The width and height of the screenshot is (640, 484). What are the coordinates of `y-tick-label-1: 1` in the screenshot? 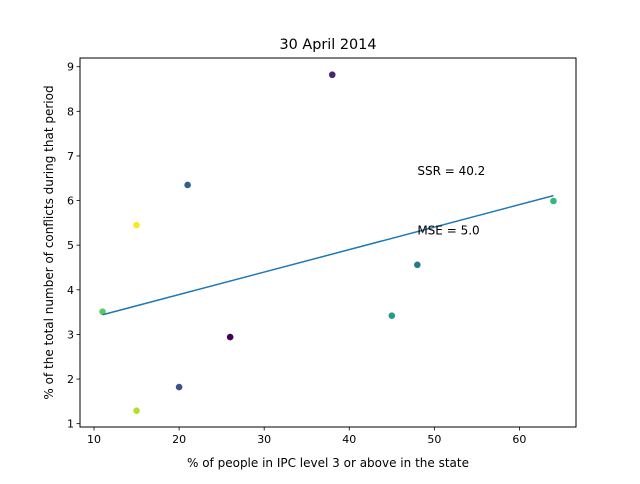 It's located at (70, 424).